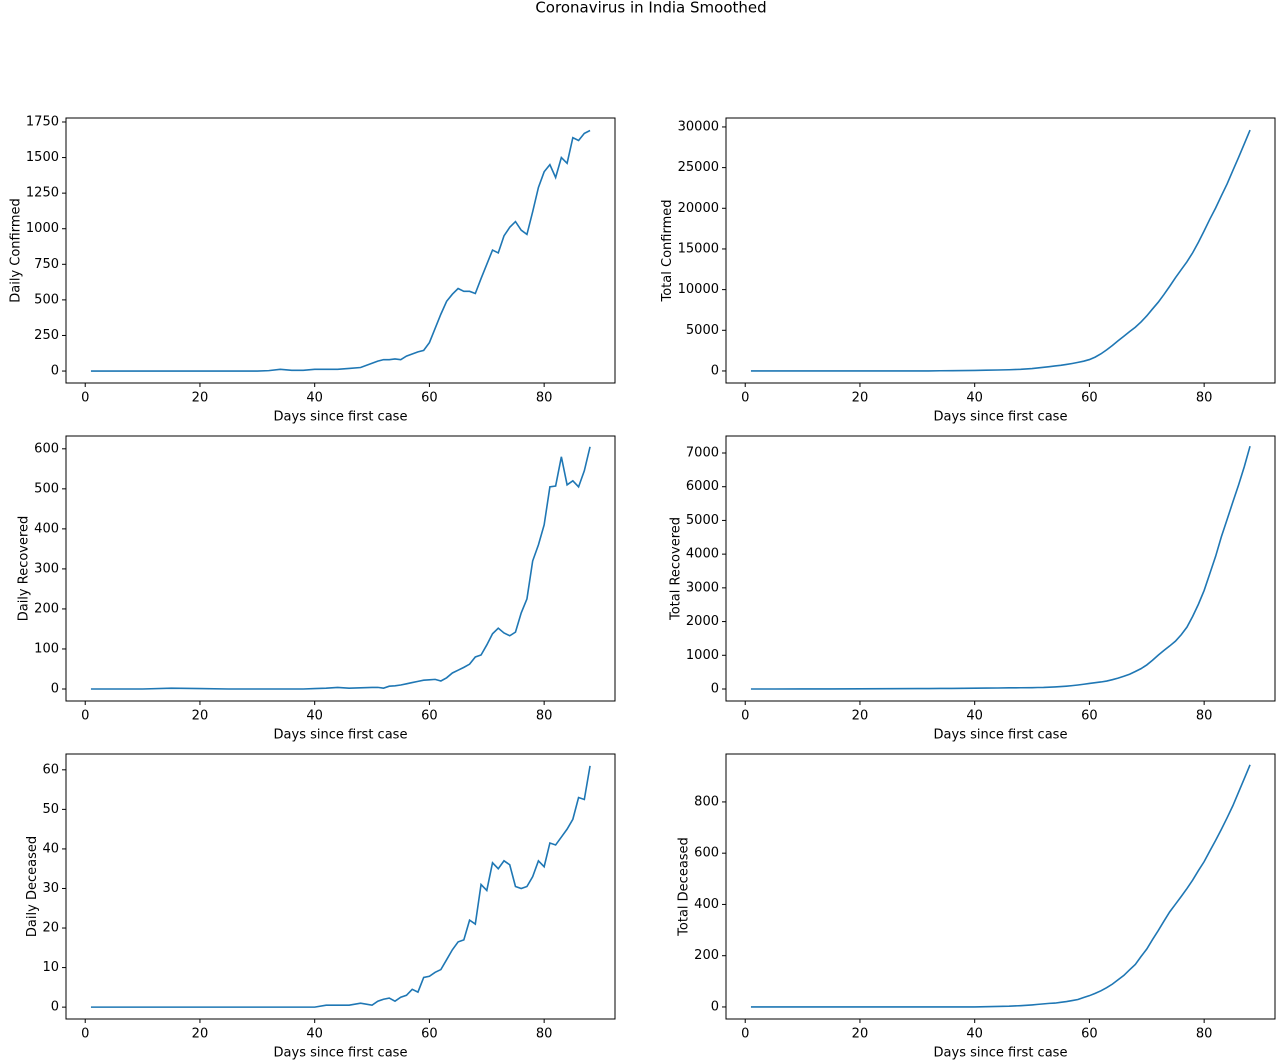 The width and height of the screenshot is (1280, 1064). Describe the element at coordinates (702, 452) in the screenshot. I see `y-tick-label: 7000` at that location.